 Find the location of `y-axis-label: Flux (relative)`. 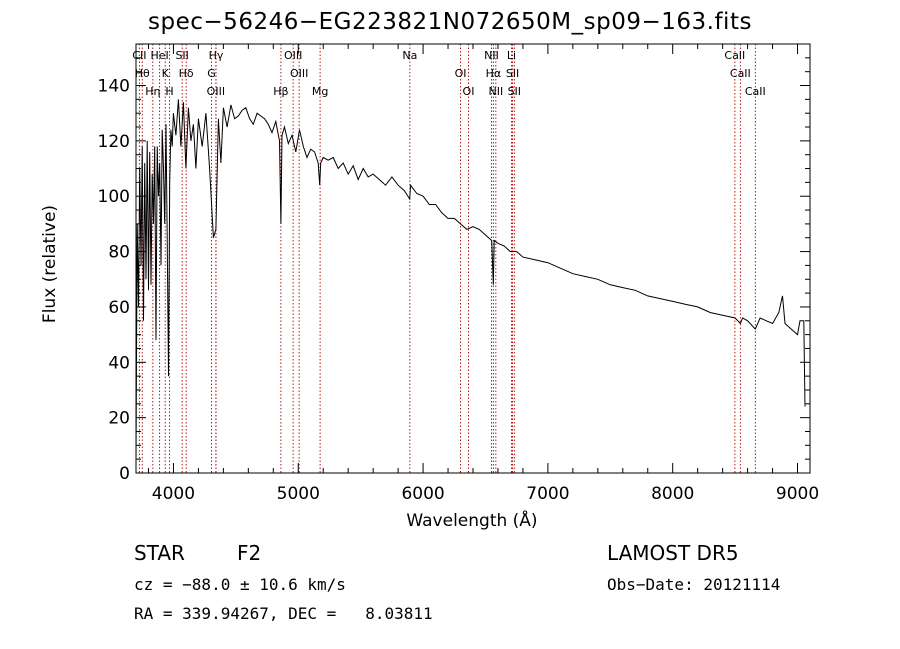

y-axis-label: Flux (relative) is located at coordinates (50, 264).